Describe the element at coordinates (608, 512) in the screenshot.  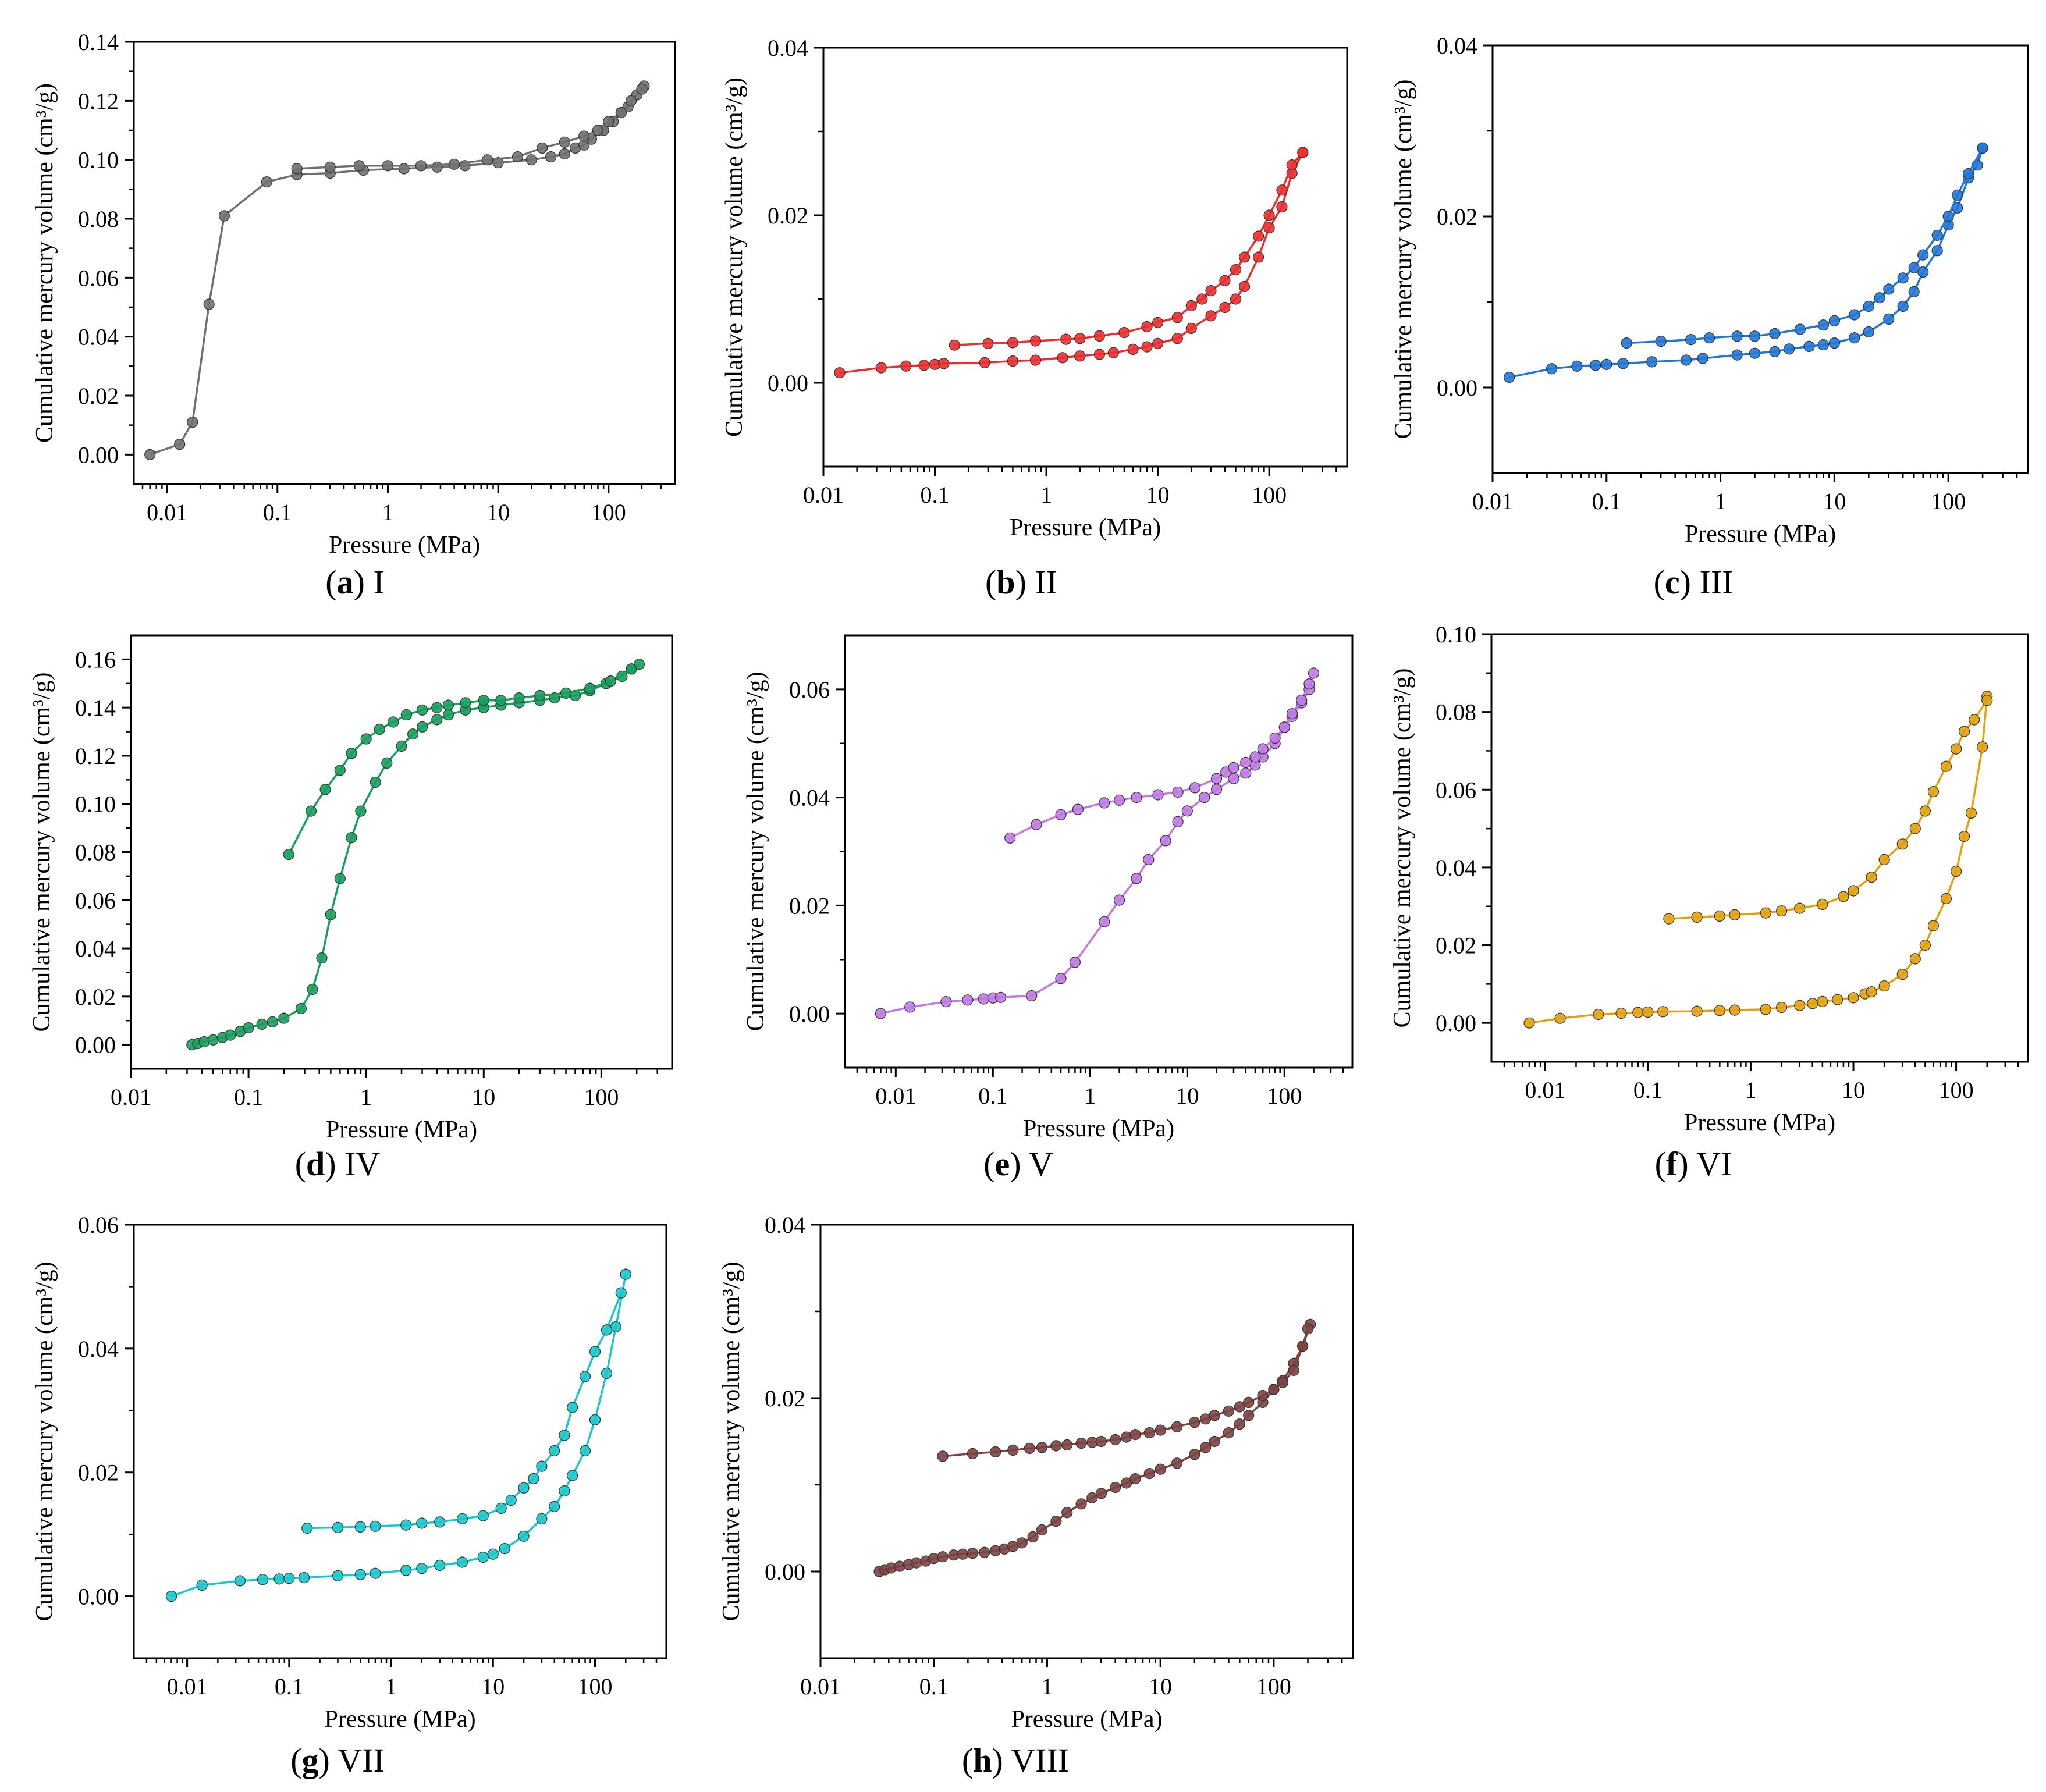
I see `x-tick-label: 100` at that location.